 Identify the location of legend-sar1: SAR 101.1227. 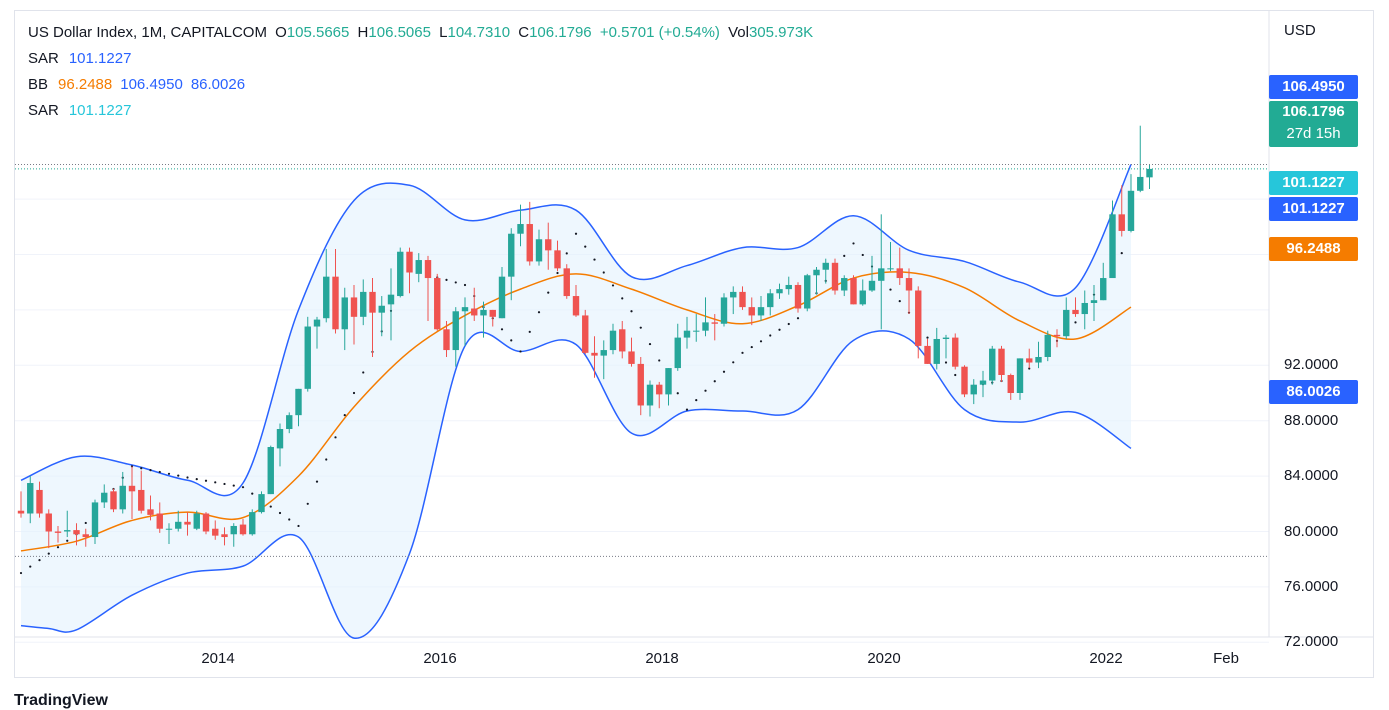
(81, 58).